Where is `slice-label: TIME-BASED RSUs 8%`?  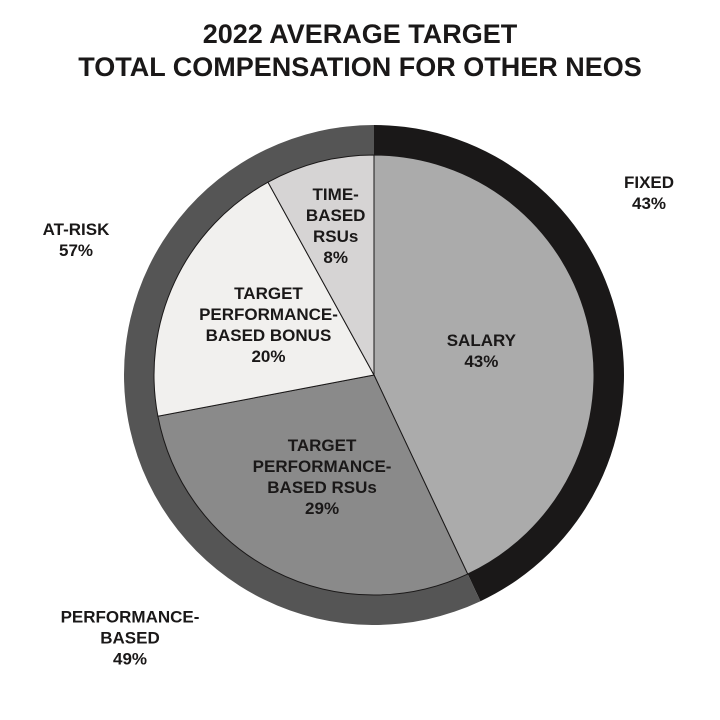
slice-label: TIME-BASED RSUs 8% is located at coordinates (336, 226).